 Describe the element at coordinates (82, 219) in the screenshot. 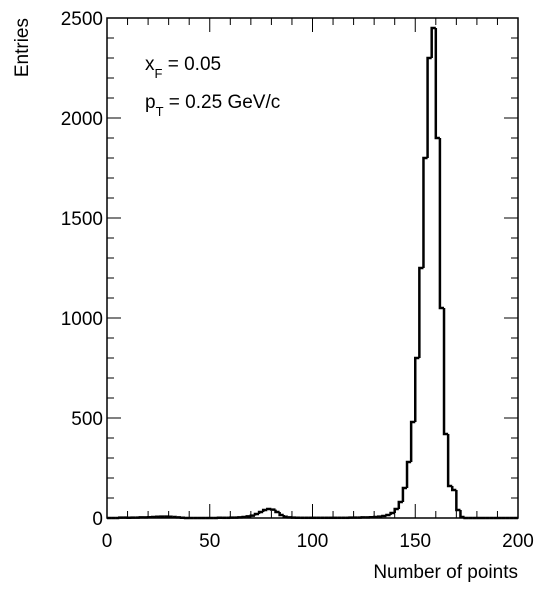

I see `y-tick-label: 1500` at that location.